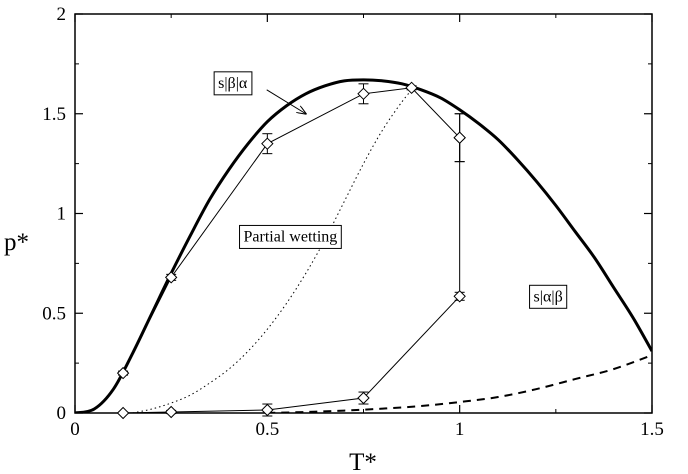 The image size is (688, 474). I want to click on annotation-label: s|β|α, so click(233, 83).